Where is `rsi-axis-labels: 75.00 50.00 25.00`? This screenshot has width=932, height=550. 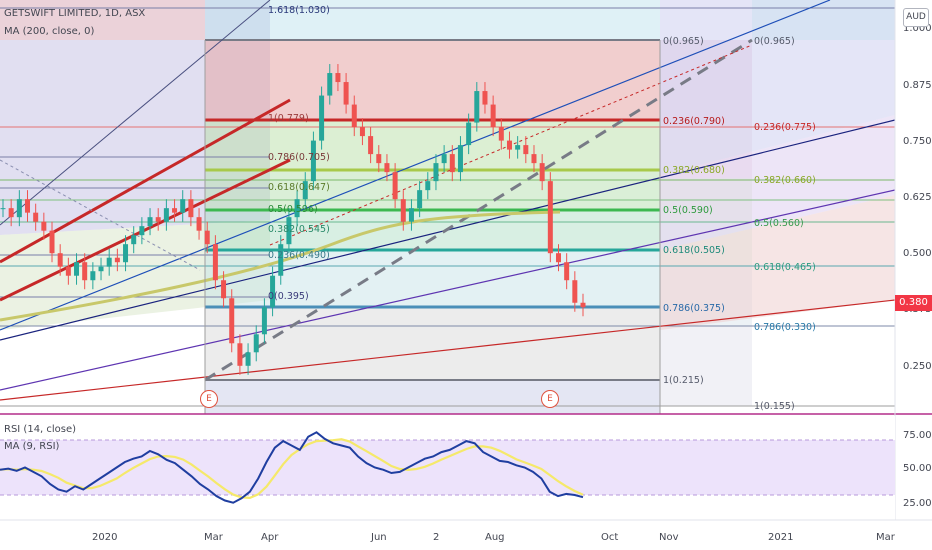
rsi-axis-labels: 75.00 50.00 25.00 is located at coordinates (917, 469).